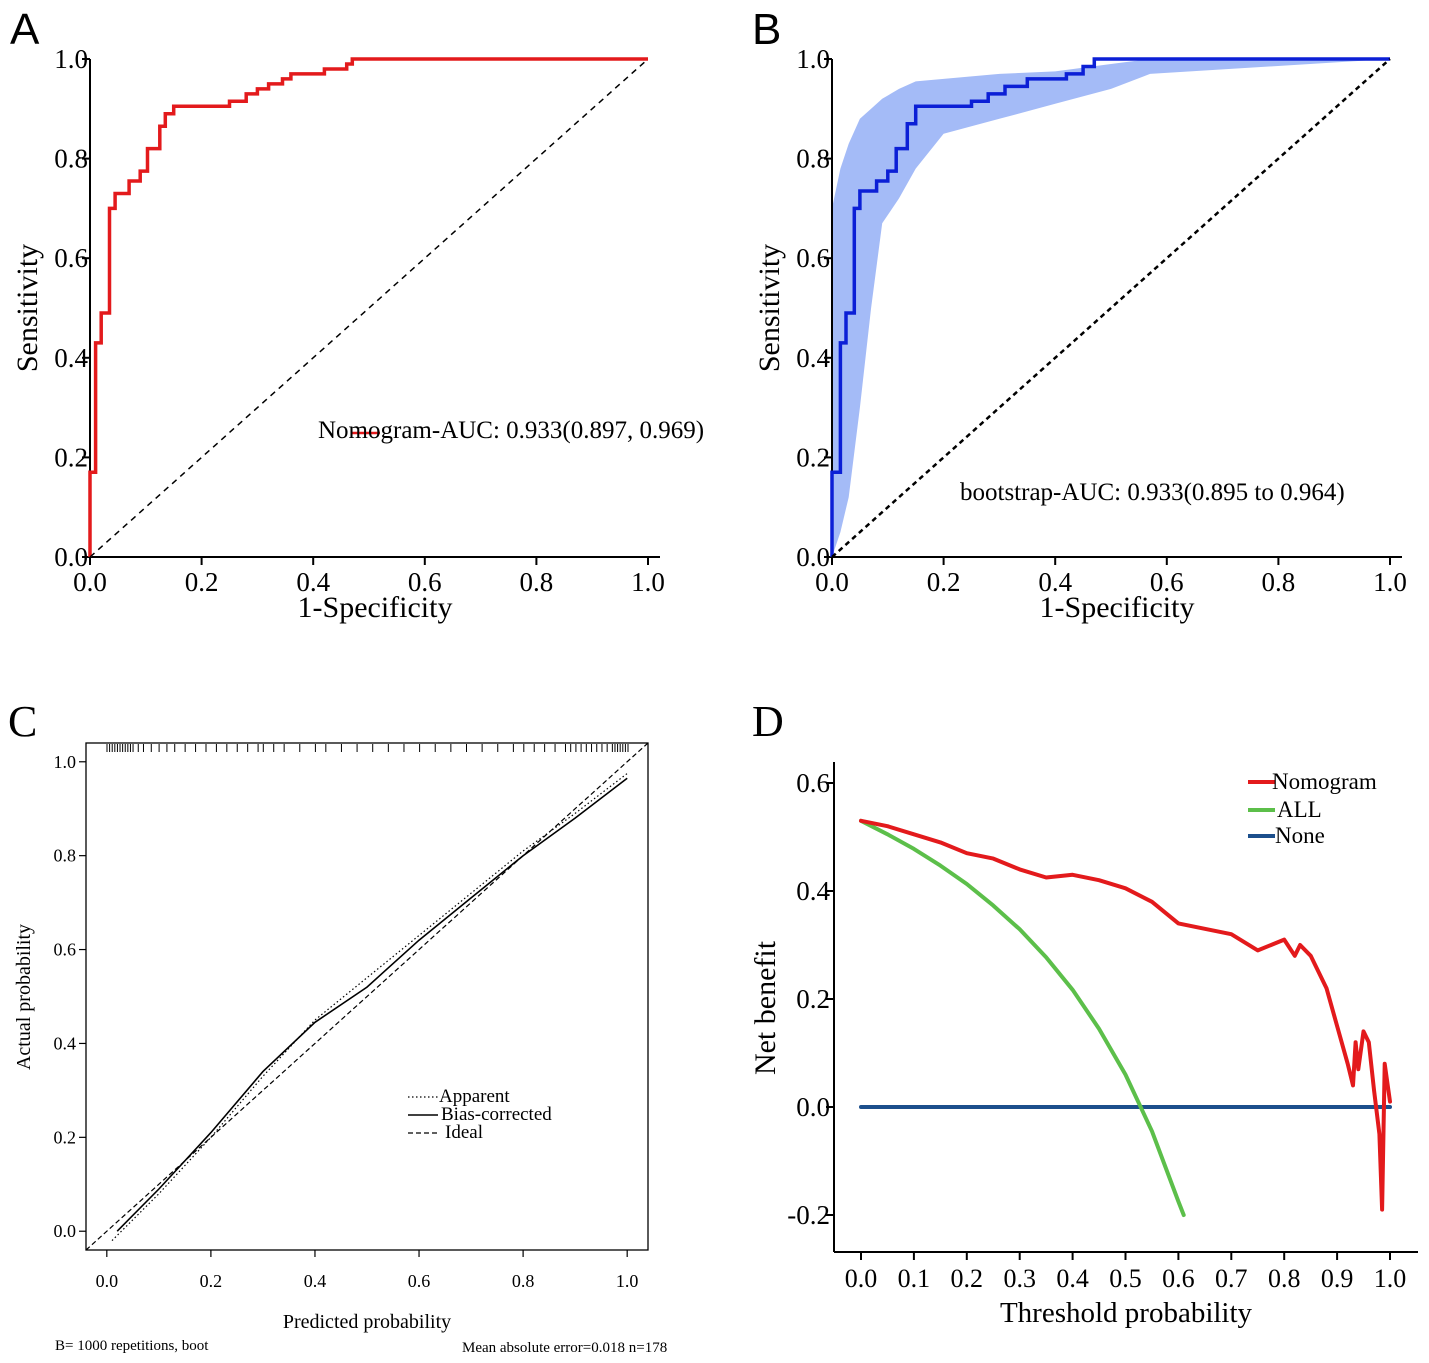 The height and width of the screenshot is (1363, 1429). Describe the element at coordinates (914, 1278) in the screenshot. I see `x-tick-label: 0.1` at that location.